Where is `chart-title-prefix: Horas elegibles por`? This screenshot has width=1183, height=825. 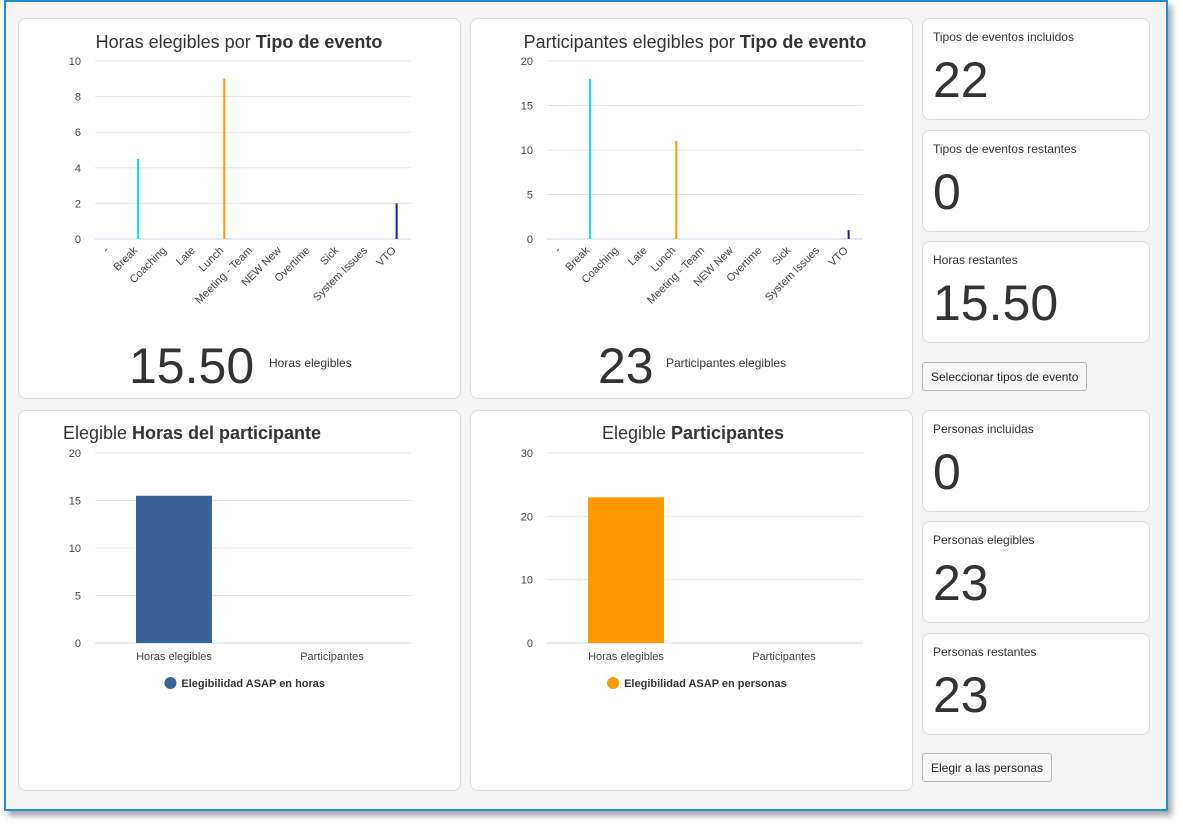 chart-title-prefix: Horas elegibles por is located at coordinates (176, 42).